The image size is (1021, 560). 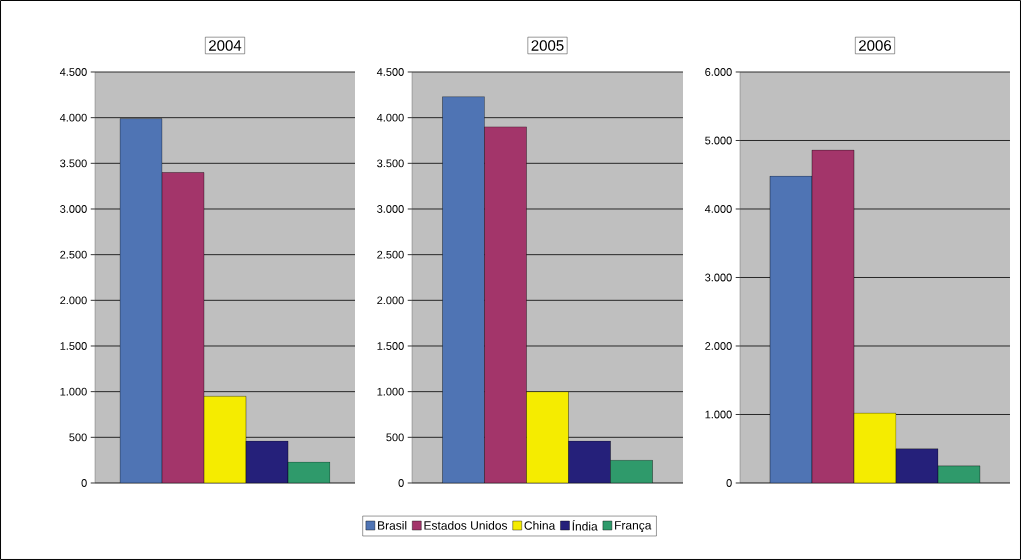 I want to click on chart-title: 2004, so click(x=225, y=45).